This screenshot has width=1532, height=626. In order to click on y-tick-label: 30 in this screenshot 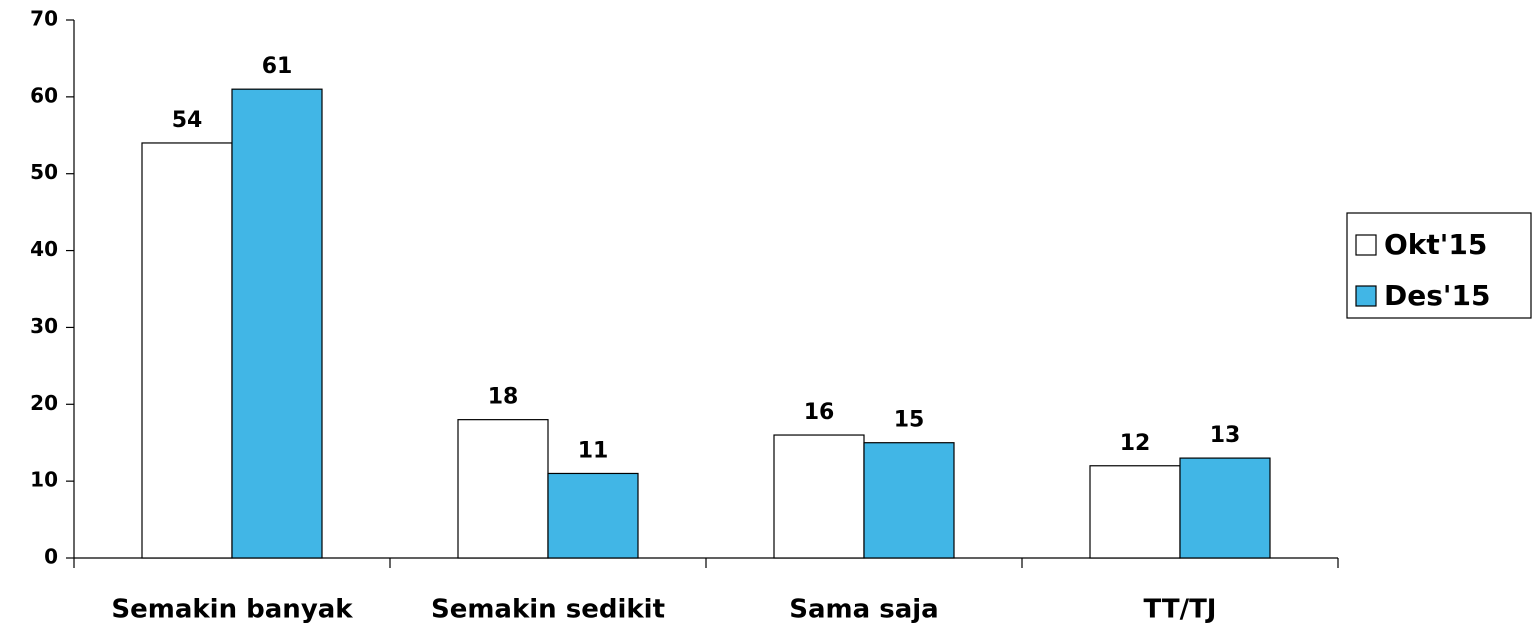, I will do `click(44, 326)`.